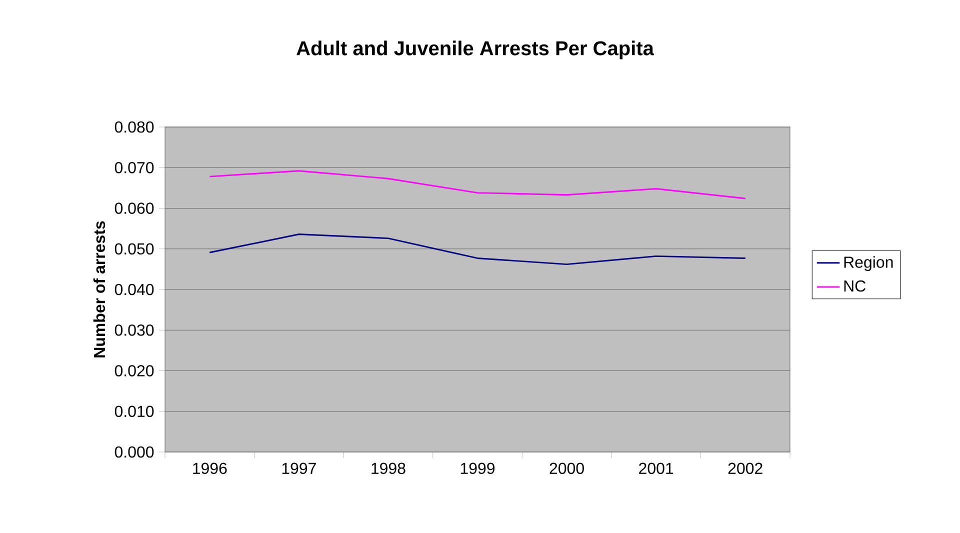 The height and width of the screenshot is (533, 960). What do you see at coordinates (134, 330) in the screenshot?
I see `y-tick-label: 0.030` at bounding box center [134, 330].